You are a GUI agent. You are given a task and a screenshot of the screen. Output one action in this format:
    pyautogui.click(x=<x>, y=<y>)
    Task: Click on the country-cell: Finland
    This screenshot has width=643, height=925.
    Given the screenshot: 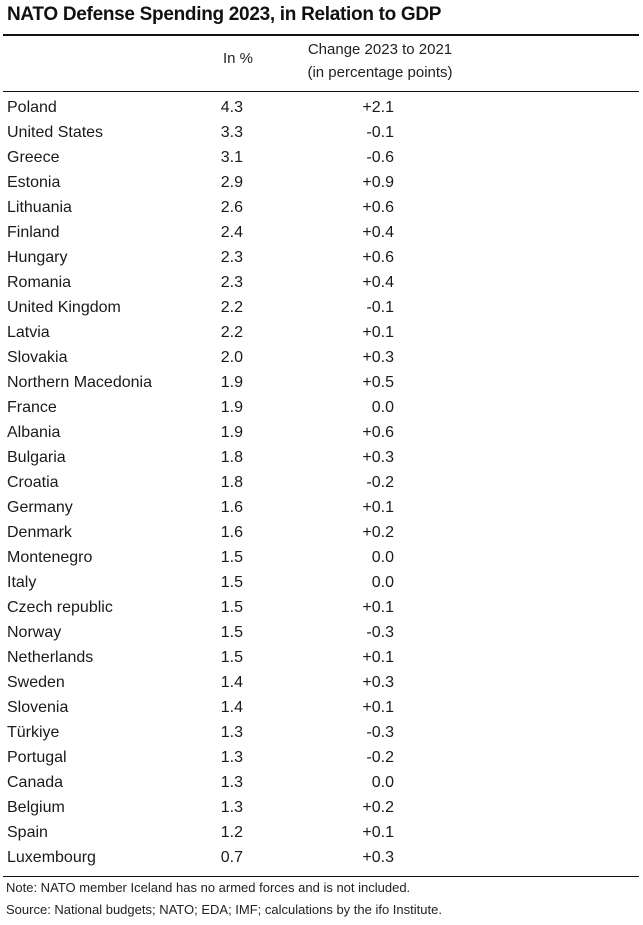 What is the action you would take?
    pyautogui.click(x=33, y=232)
    